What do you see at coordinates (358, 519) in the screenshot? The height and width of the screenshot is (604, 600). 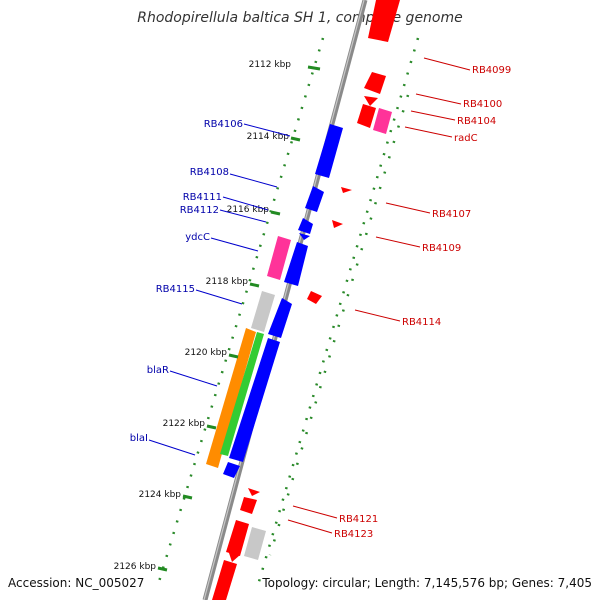 I see `label-rb4121: RB4121` at bounding box center [358, 519].